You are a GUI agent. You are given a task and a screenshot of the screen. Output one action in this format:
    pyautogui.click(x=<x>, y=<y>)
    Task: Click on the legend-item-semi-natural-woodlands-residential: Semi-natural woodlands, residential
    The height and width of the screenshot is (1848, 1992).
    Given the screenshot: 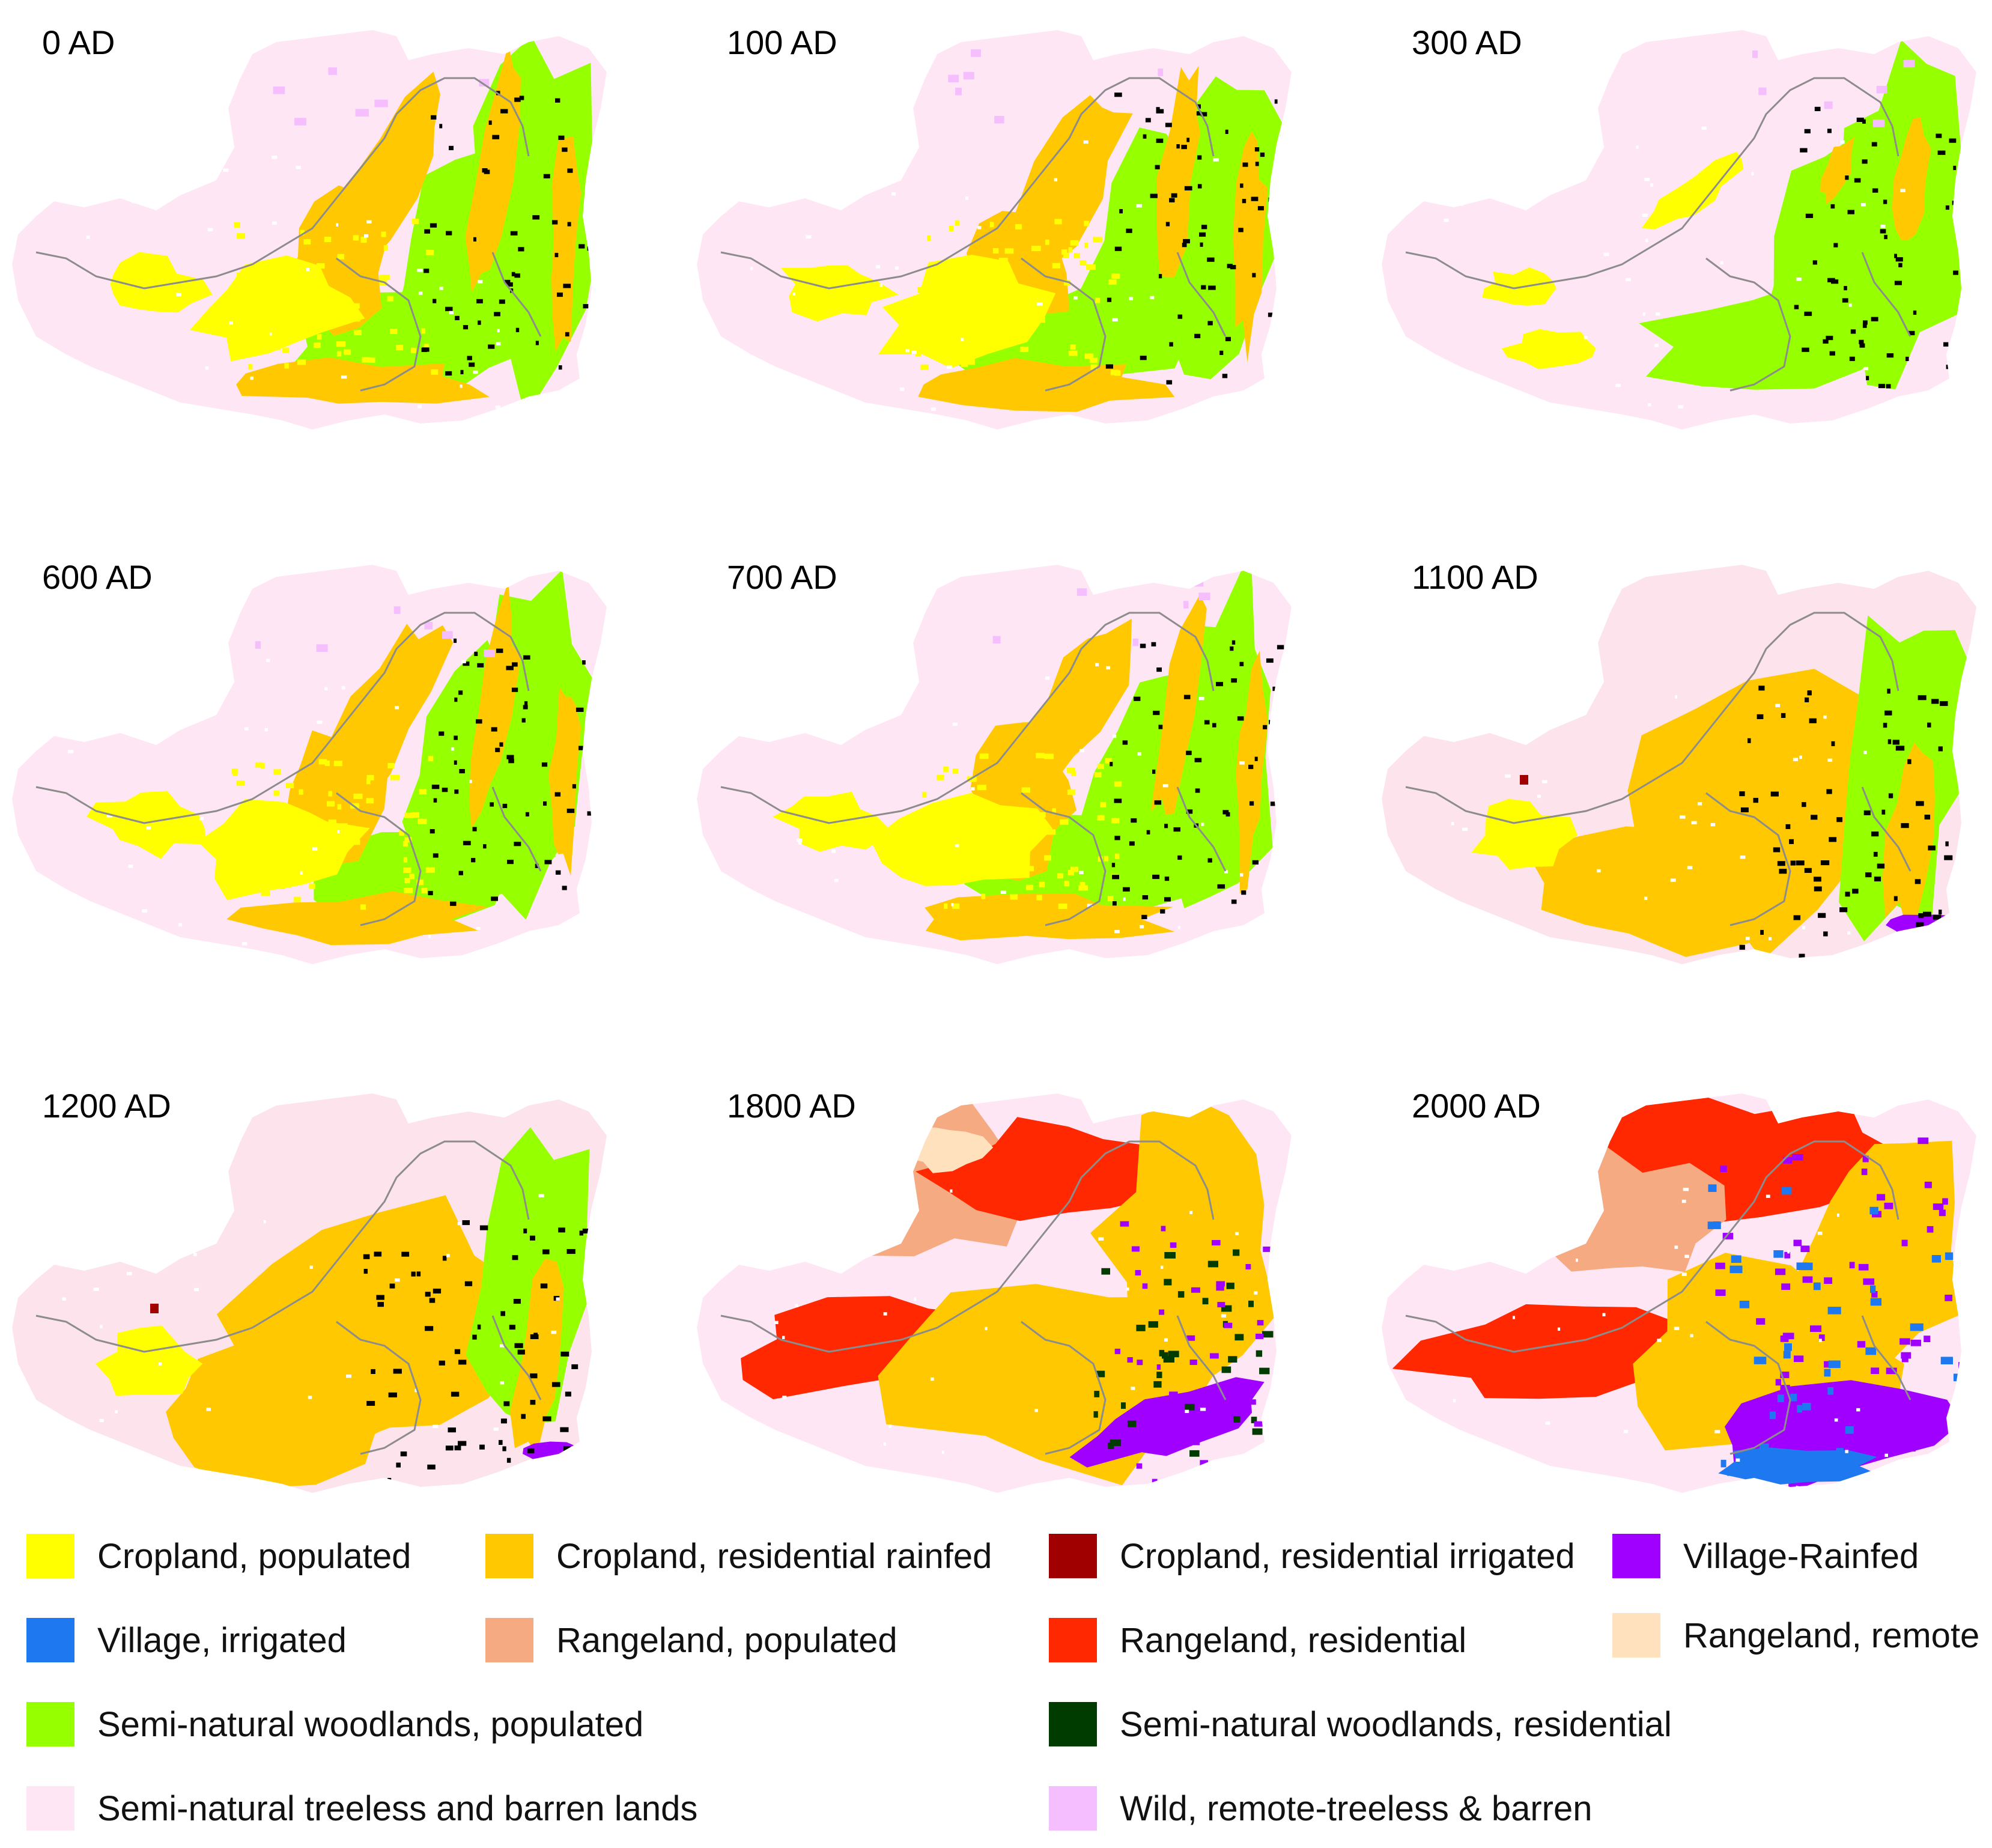 What is the action you would take?
    pyautogui.click(x=1360, y=1724)
    